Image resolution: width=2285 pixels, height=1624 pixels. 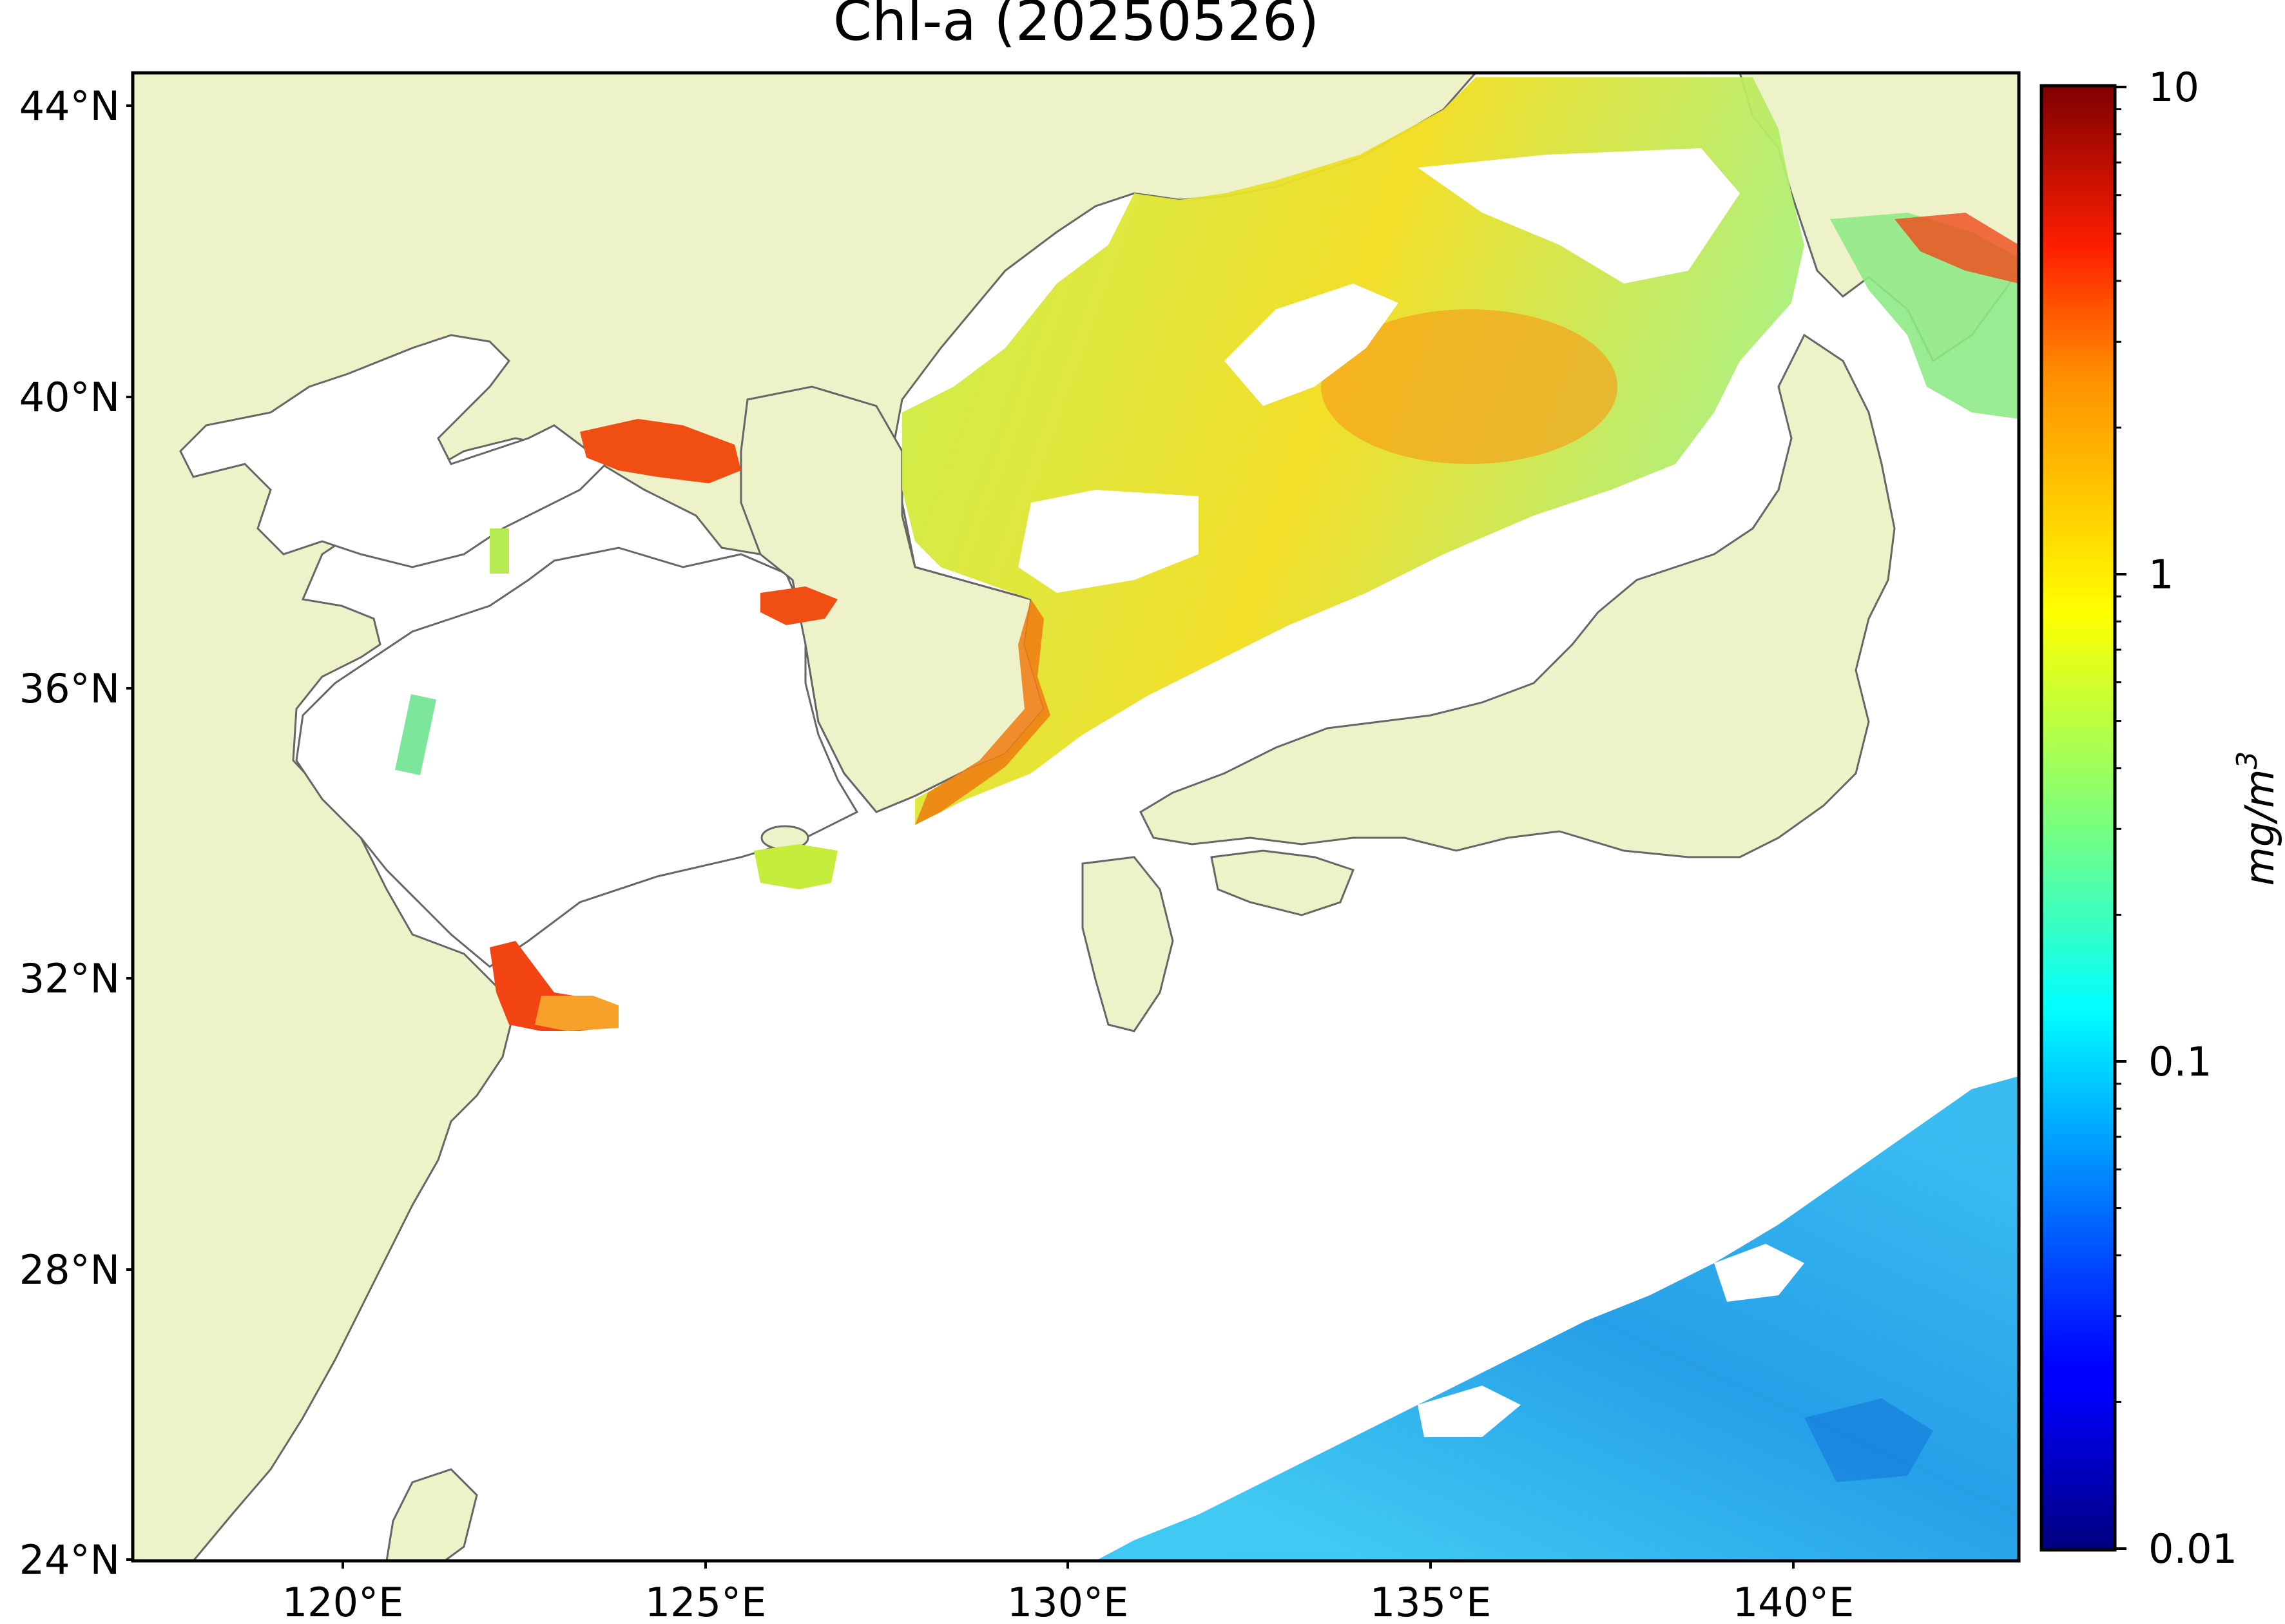 I want to click on lat-tick-label: 24°N, so click(x=69, y=1560).